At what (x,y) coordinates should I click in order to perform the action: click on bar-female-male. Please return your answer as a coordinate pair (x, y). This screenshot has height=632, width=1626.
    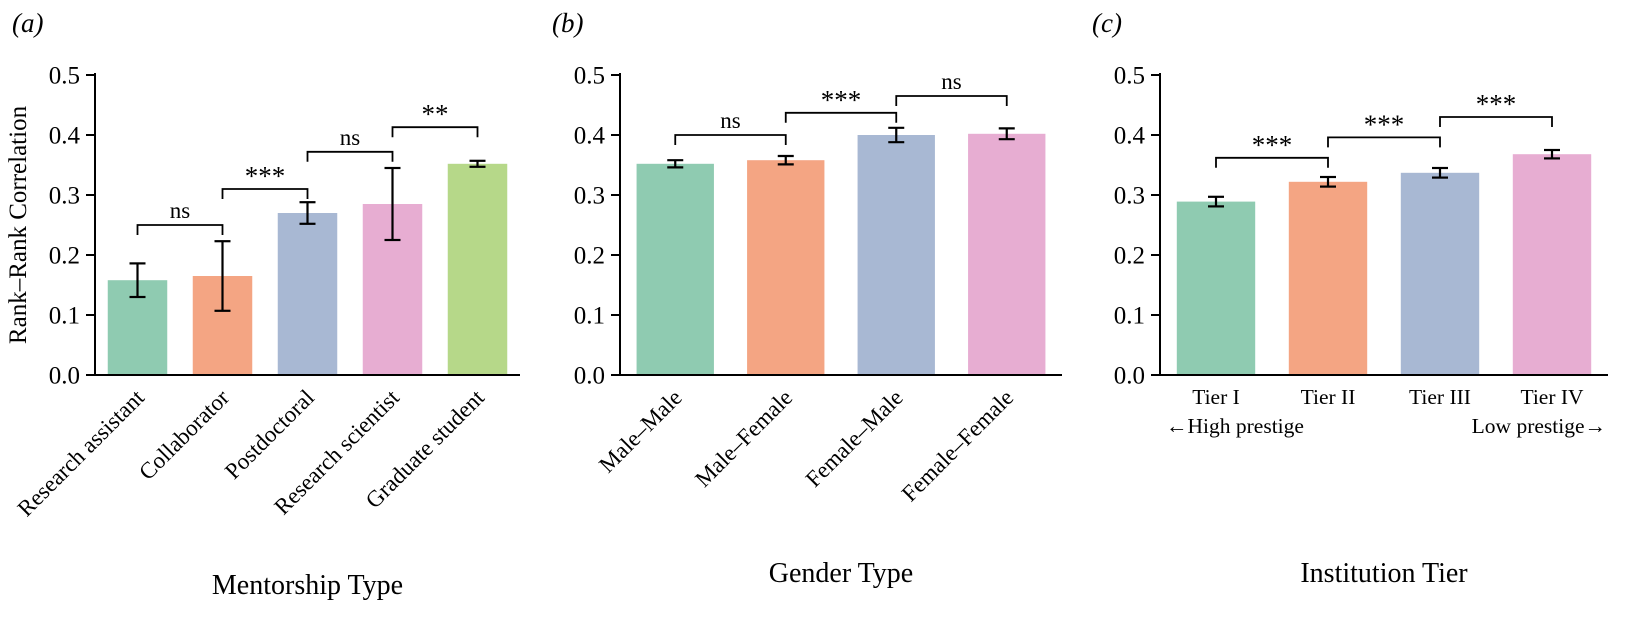
    Looking at the image, I should click on (896, 255).